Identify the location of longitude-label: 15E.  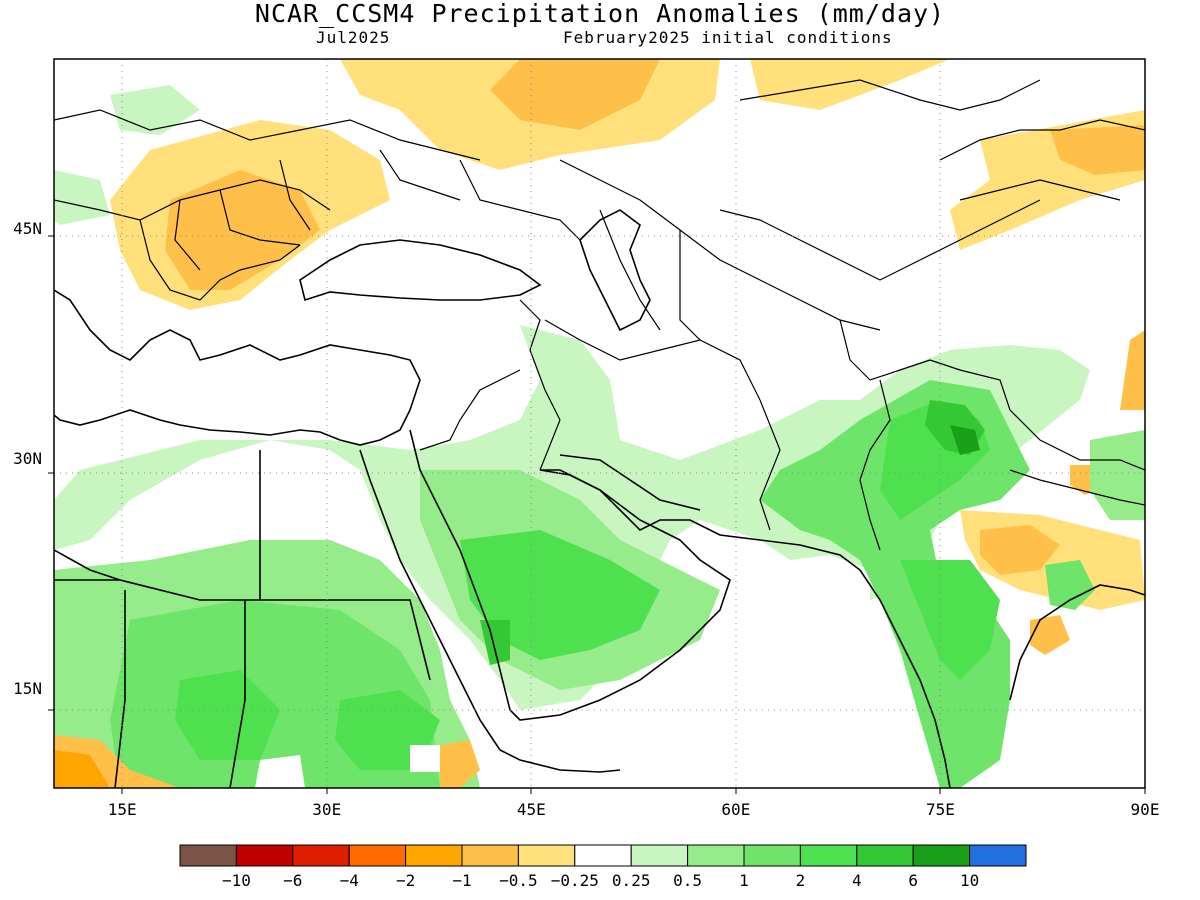
(122, 809).